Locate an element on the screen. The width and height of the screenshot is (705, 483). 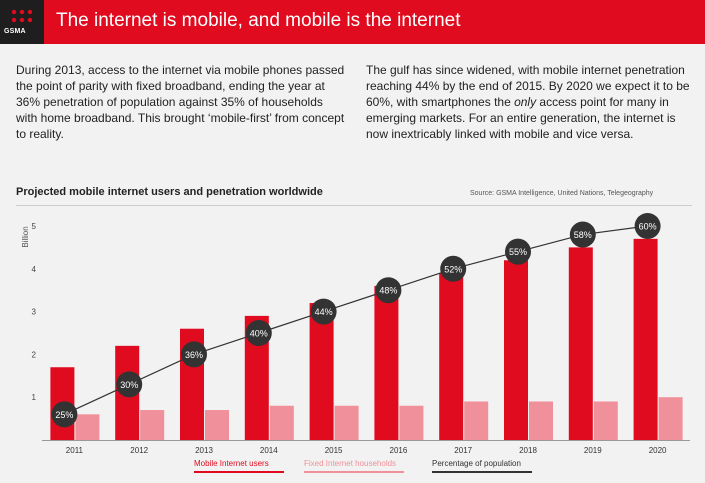
data-label-percentage: 58% is located at coordinates (583, 235).